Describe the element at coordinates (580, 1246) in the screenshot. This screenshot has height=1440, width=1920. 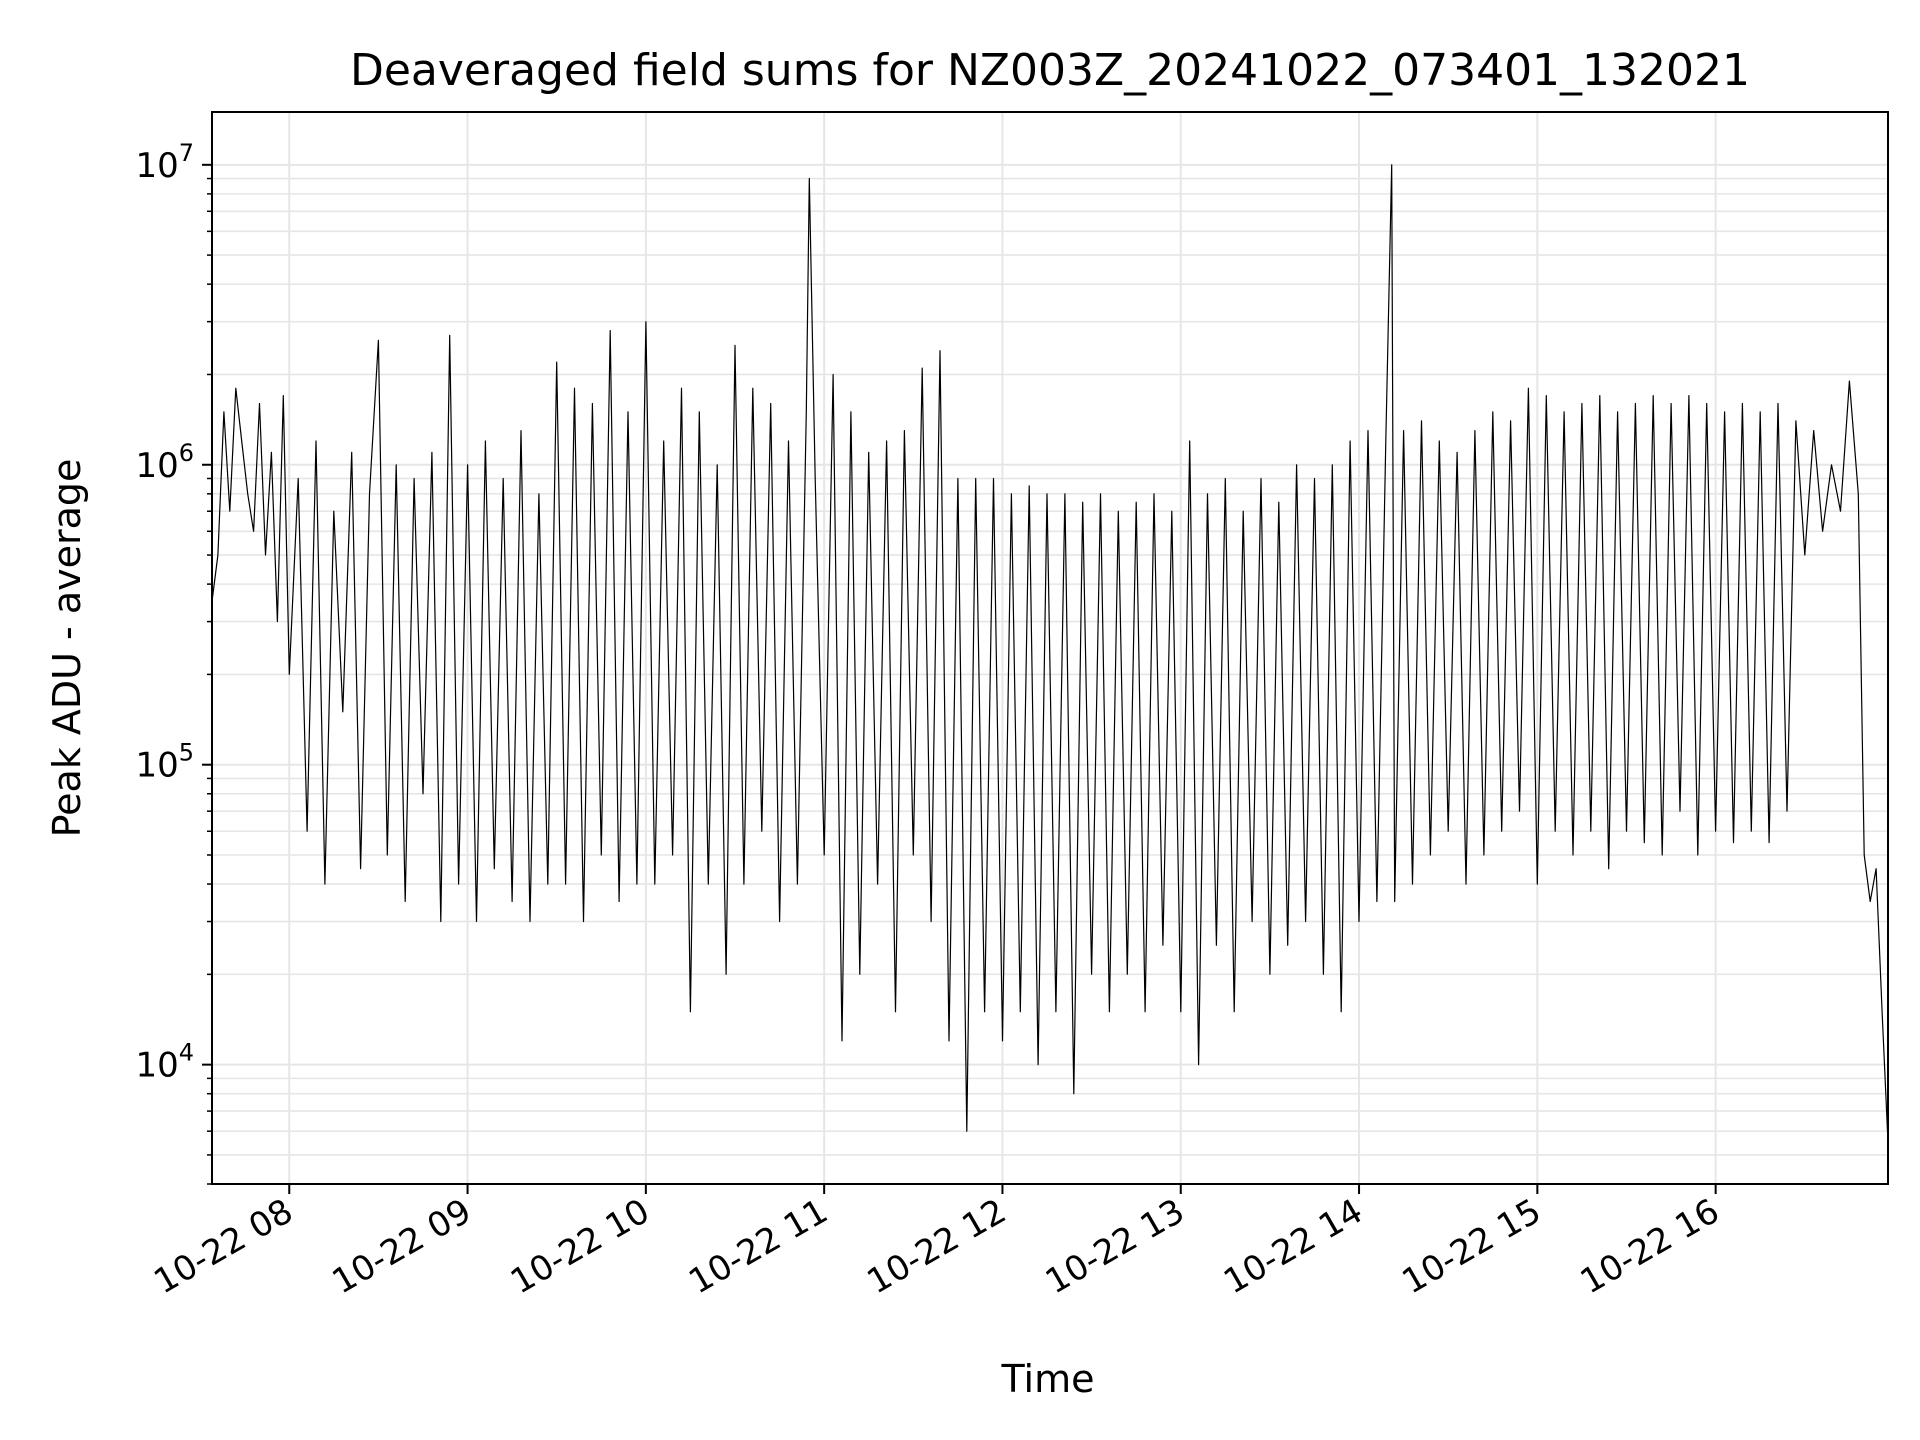
I see `x-tick-label: 10-22 10` at that location.